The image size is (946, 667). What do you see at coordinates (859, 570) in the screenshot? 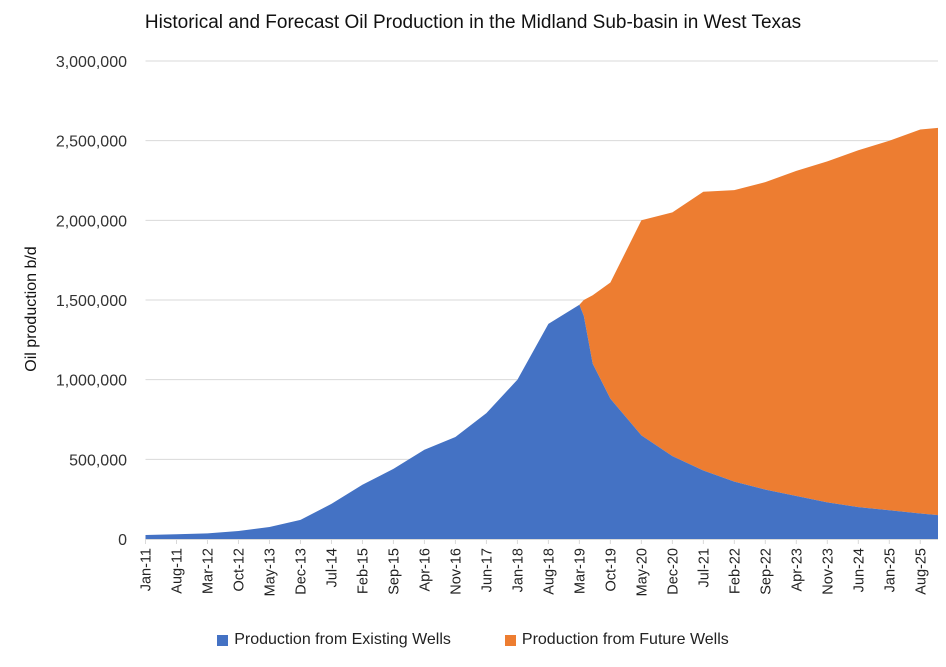
I see `x-tick-label: Jun-24` at bounding box center [859, 570].